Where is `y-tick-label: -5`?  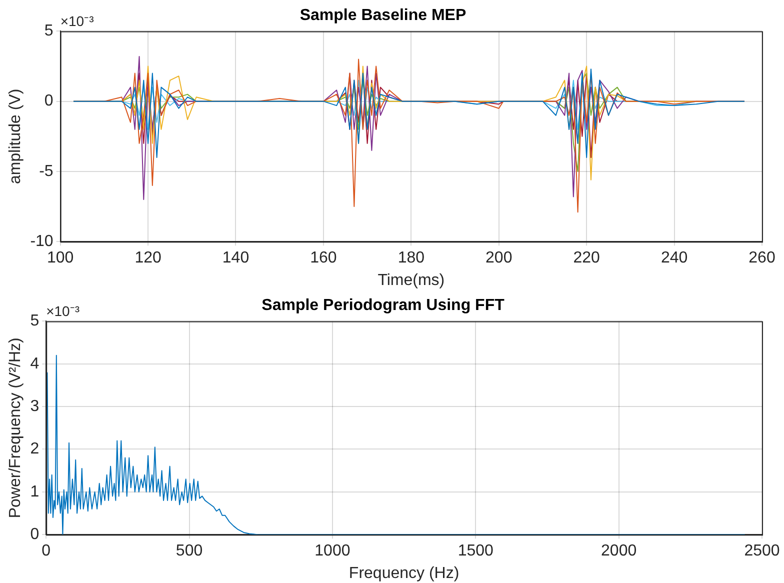
y-tick-label: -5 is located at coordinates (46, 171).